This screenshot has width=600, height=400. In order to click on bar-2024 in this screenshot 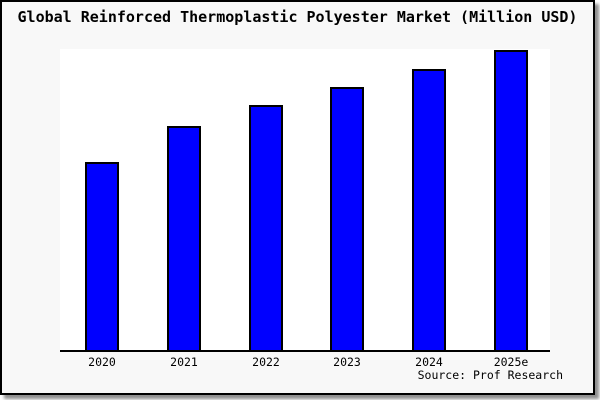, I will do `click(429, 209)`.